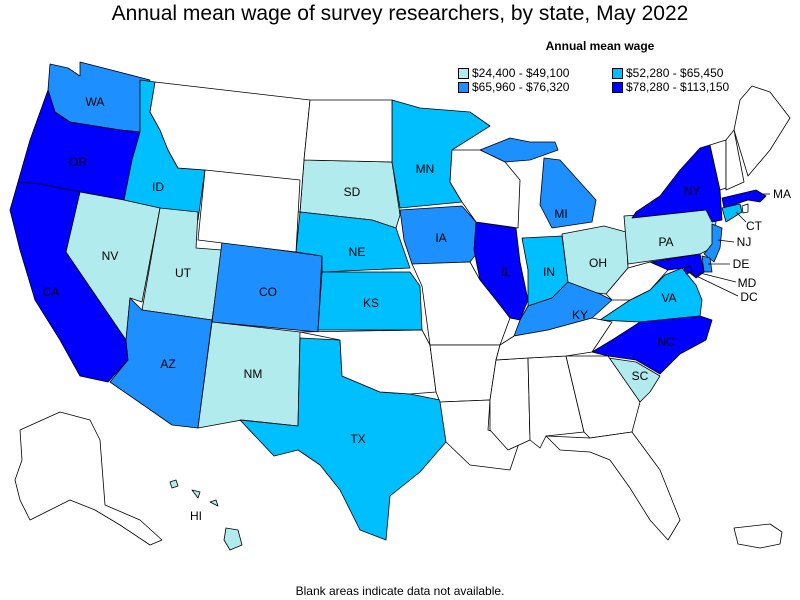 The width and height of the screenshot is (800, 600). I want to click on state-nc, so click(652, 345).